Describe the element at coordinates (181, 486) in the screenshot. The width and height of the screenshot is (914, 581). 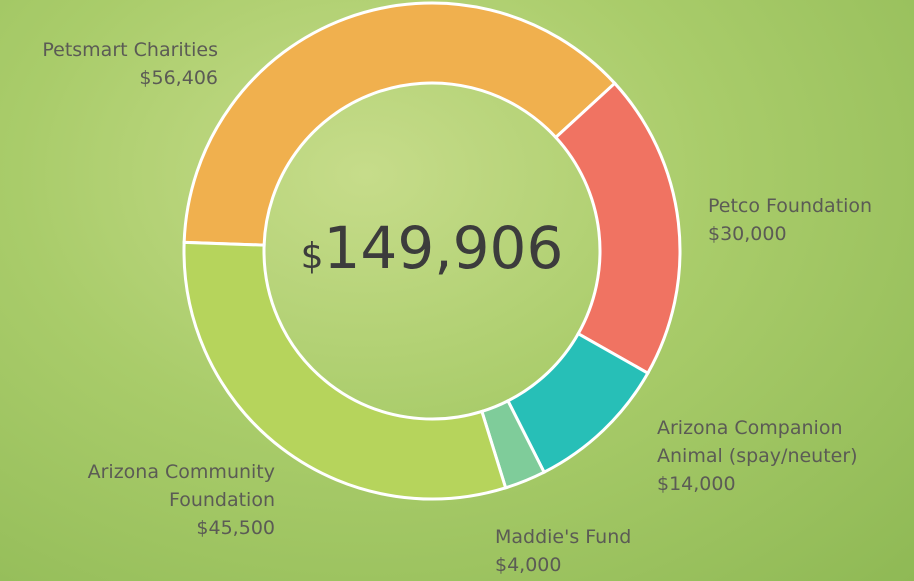
I see `category-label: Arizona Community Foundation` at that location.